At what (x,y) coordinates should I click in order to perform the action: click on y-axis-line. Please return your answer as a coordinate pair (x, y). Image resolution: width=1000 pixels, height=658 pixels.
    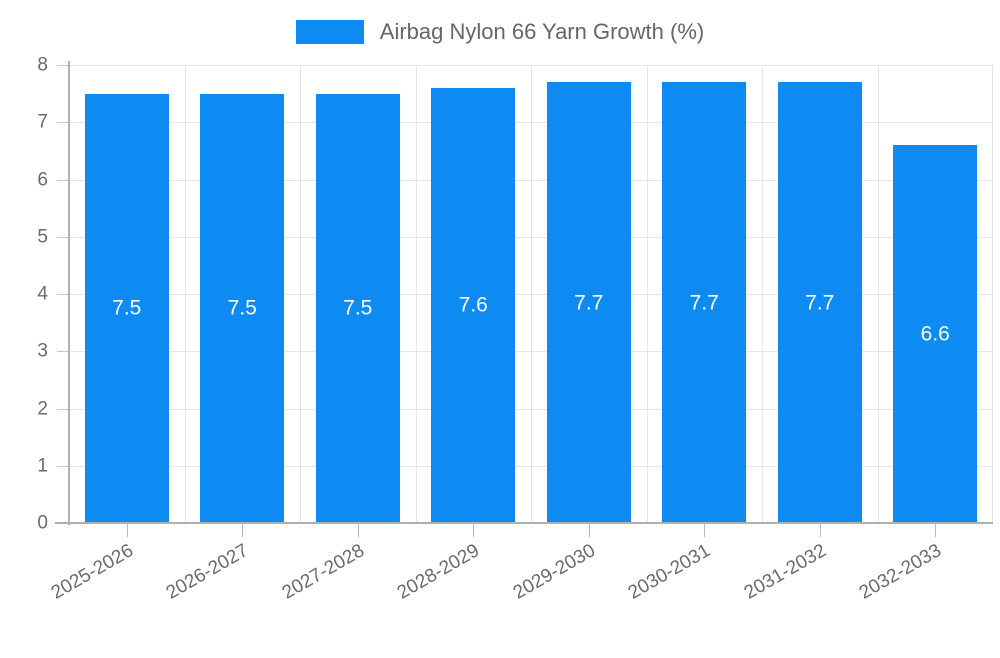
    Looking at the image, I should click on (69, 293).